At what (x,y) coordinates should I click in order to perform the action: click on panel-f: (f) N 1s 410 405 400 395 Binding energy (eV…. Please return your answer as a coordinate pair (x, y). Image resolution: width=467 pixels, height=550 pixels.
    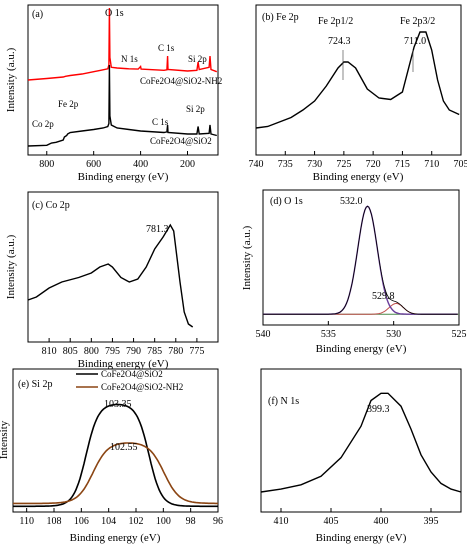
    Looking at the image, I should click on (361, 456).